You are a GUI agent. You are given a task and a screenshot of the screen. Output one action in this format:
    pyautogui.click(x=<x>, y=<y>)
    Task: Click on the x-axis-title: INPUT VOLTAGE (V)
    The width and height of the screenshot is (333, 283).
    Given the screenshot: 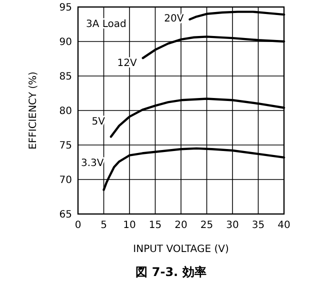 What is the action you would take?
    pyautogui.click(x=181, y=249)
    